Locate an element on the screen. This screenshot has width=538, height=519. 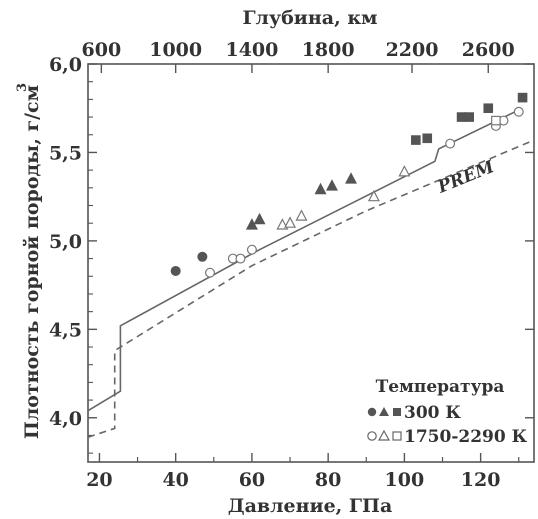
y-tick-label: 5,5 is located at coordinates (65, 153).